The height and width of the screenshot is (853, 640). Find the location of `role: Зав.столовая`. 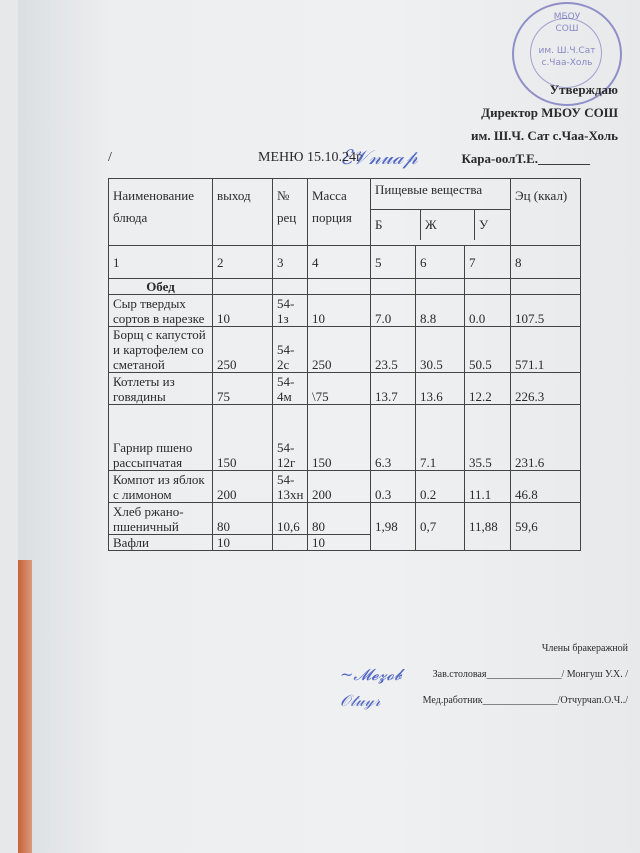

role: Зав.столовая is located at coordinates (459, 674).